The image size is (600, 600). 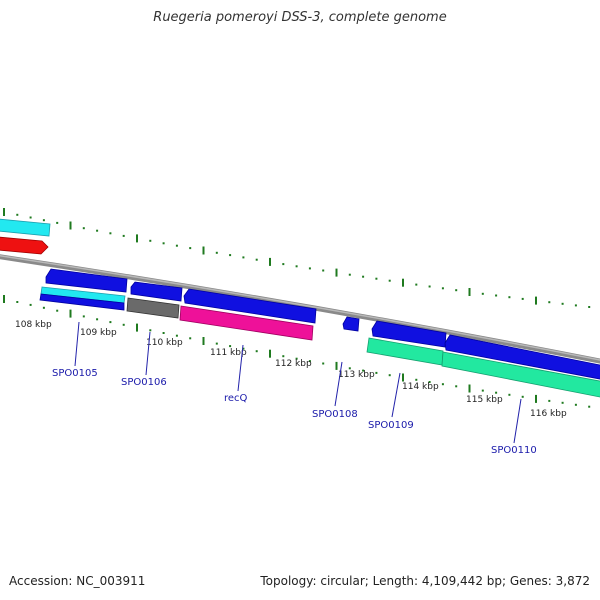 I want to click on gene-red-upper-left, so click(x=24, y=245).